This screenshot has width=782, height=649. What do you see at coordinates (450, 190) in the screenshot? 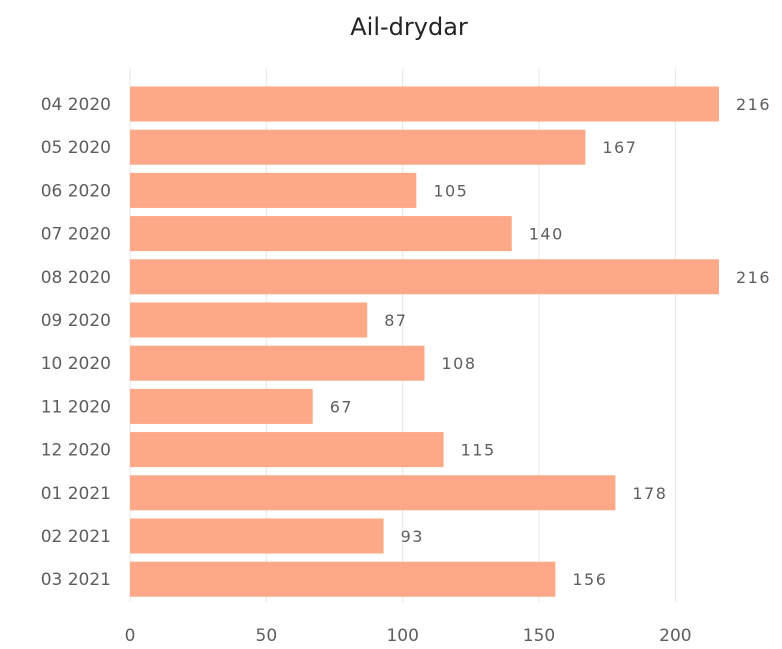
I see `data-label: 105` at bounding box center [450, 190].